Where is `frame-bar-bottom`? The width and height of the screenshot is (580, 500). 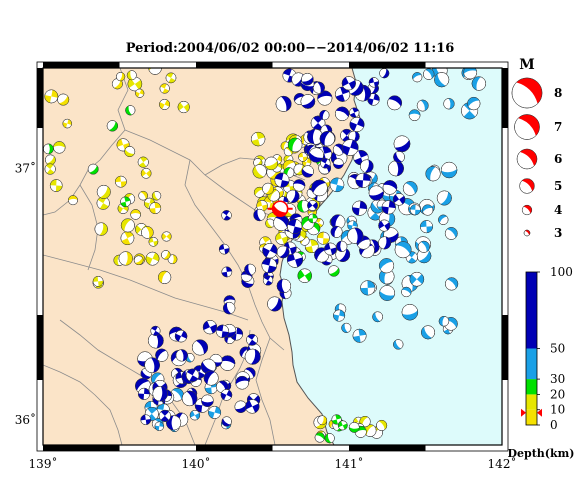
frame-bar-bottom is located at coordinates (234, 448).